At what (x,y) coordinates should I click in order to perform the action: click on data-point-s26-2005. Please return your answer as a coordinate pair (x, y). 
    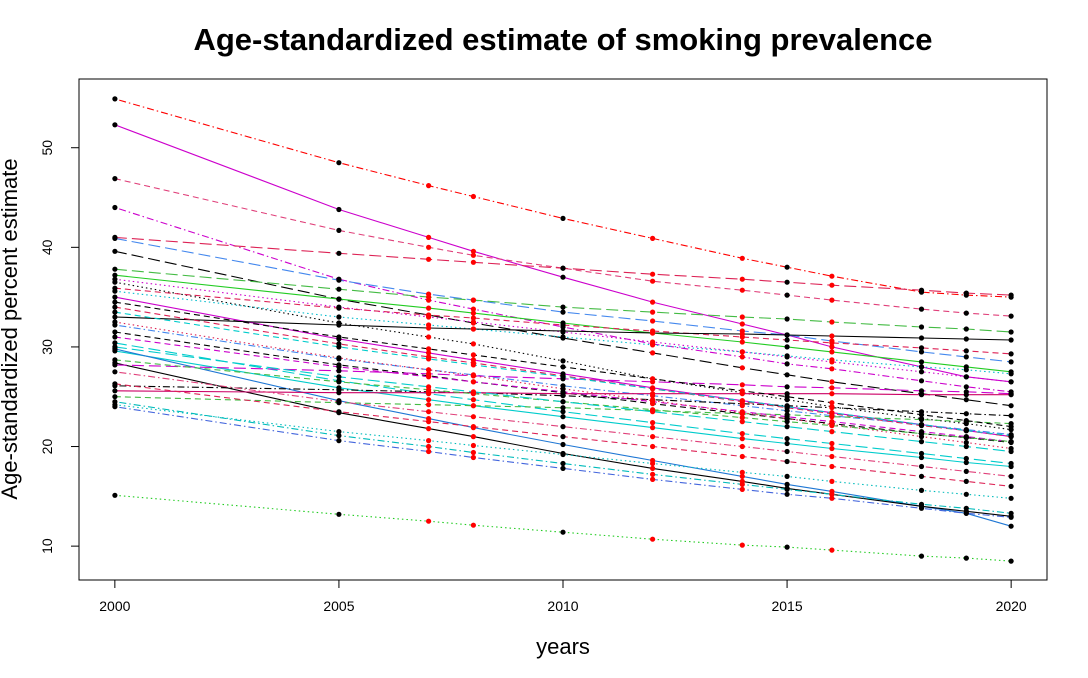
    Looking at the image, I should click on (339, 436).